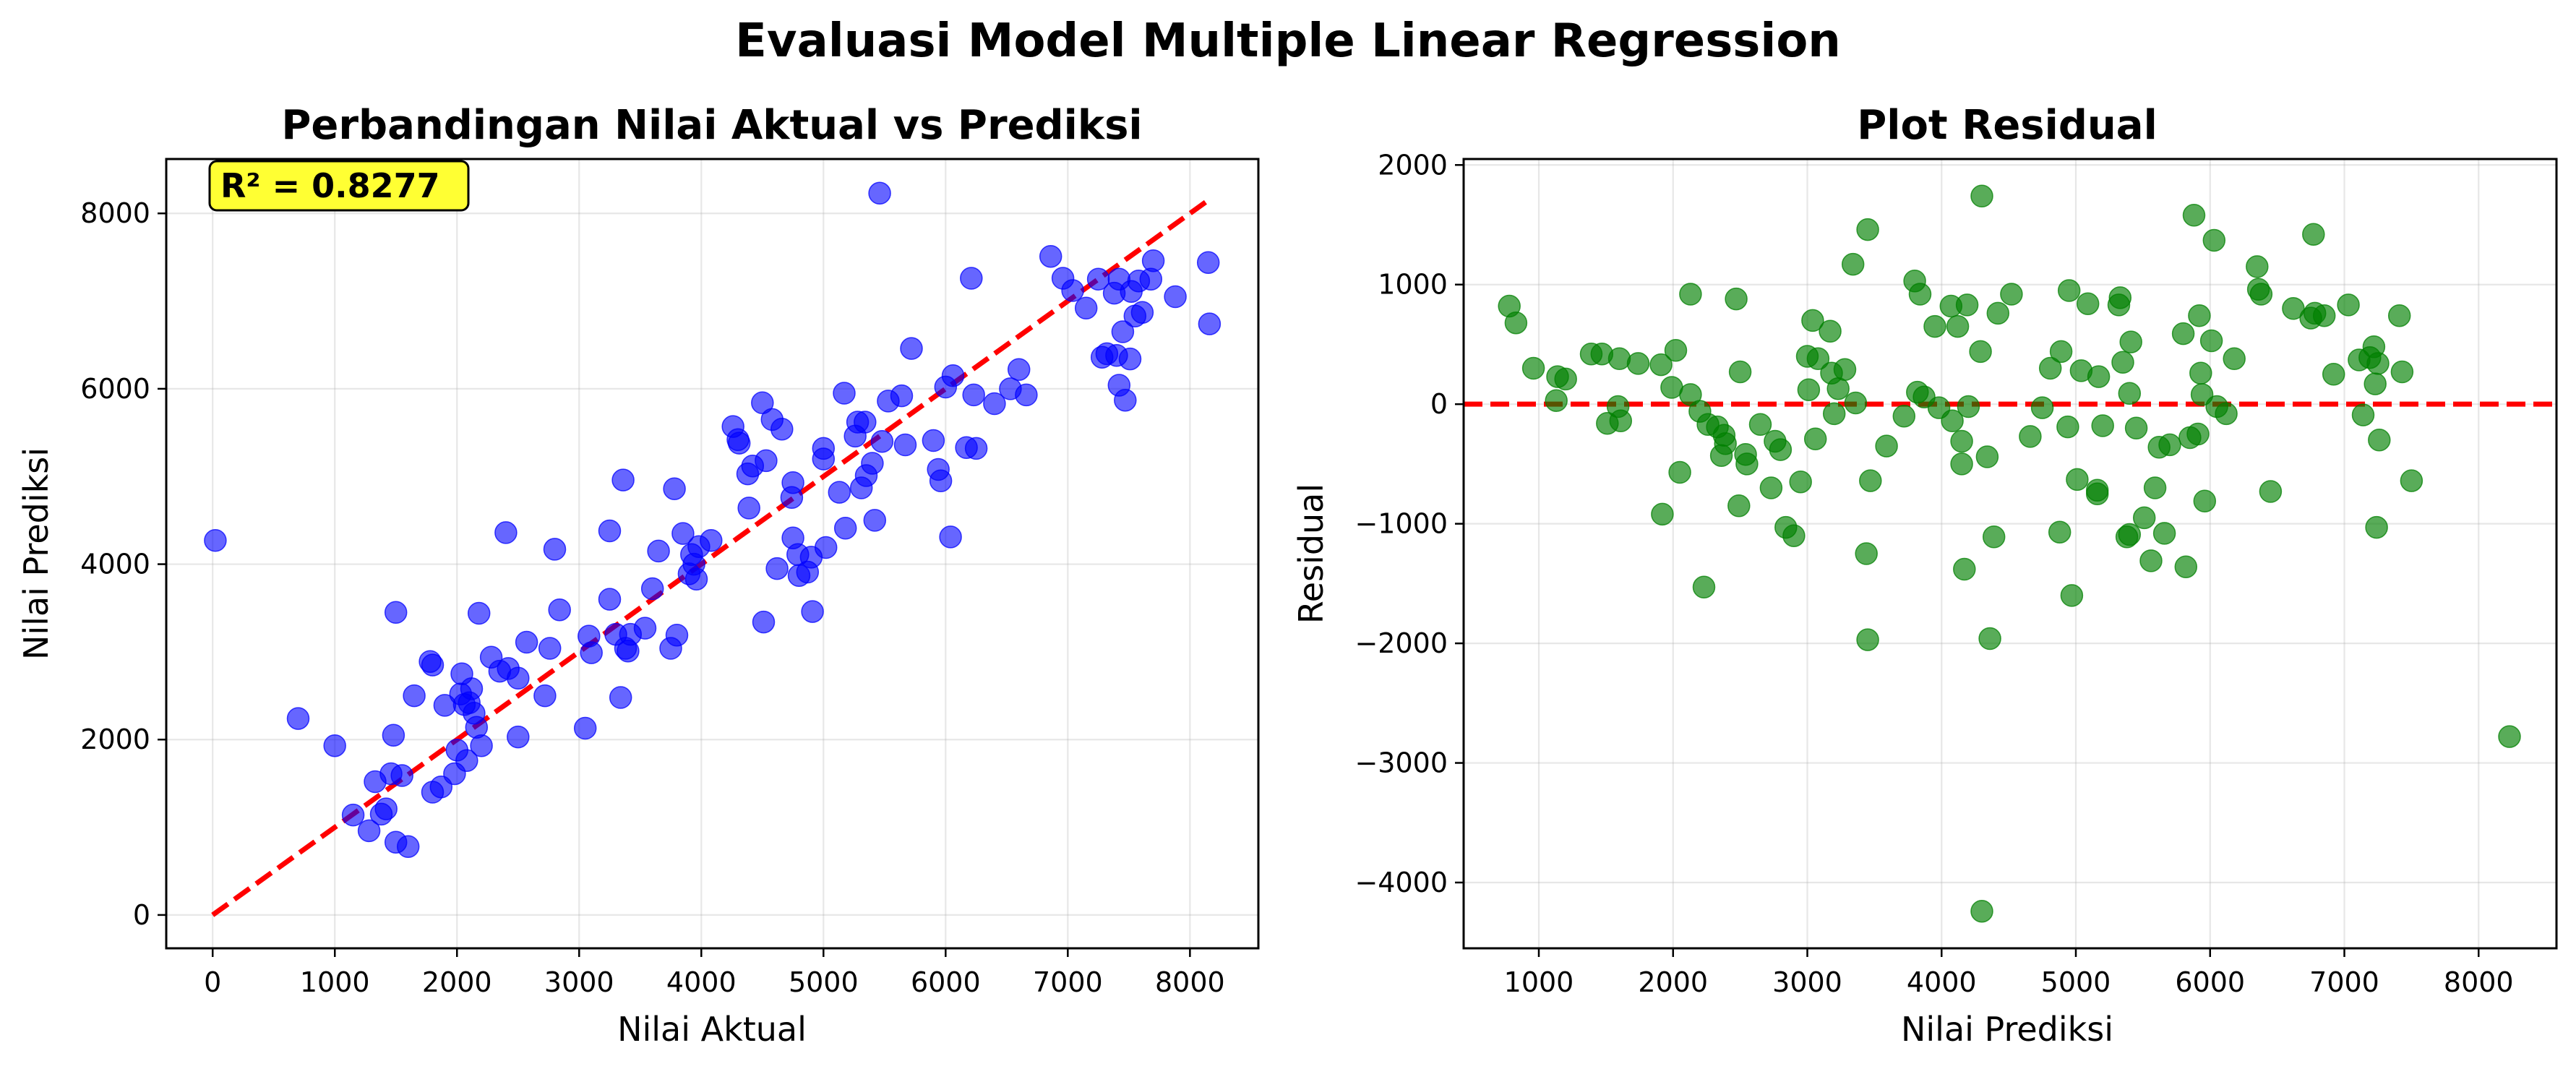  Describe the element at coordinates (213, 982) in the screenshot. I see `left-x-tick-label: 0` at that location.